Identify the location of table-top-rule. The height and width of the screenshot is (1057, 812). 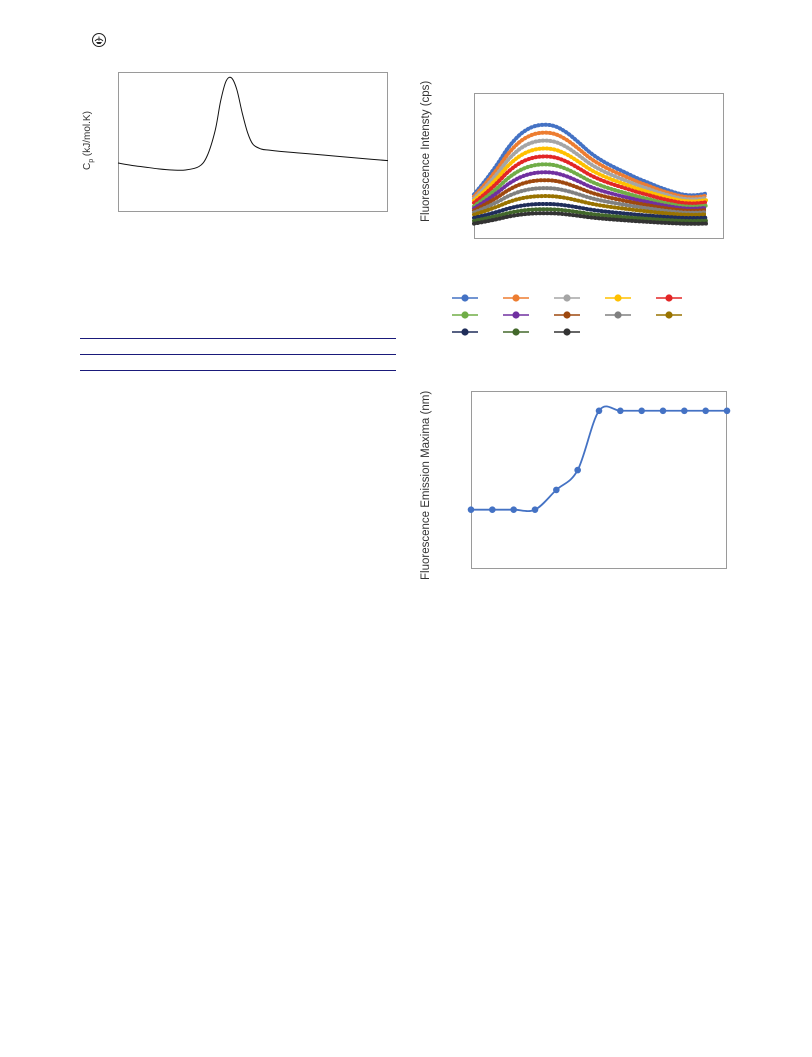
(238, 338).